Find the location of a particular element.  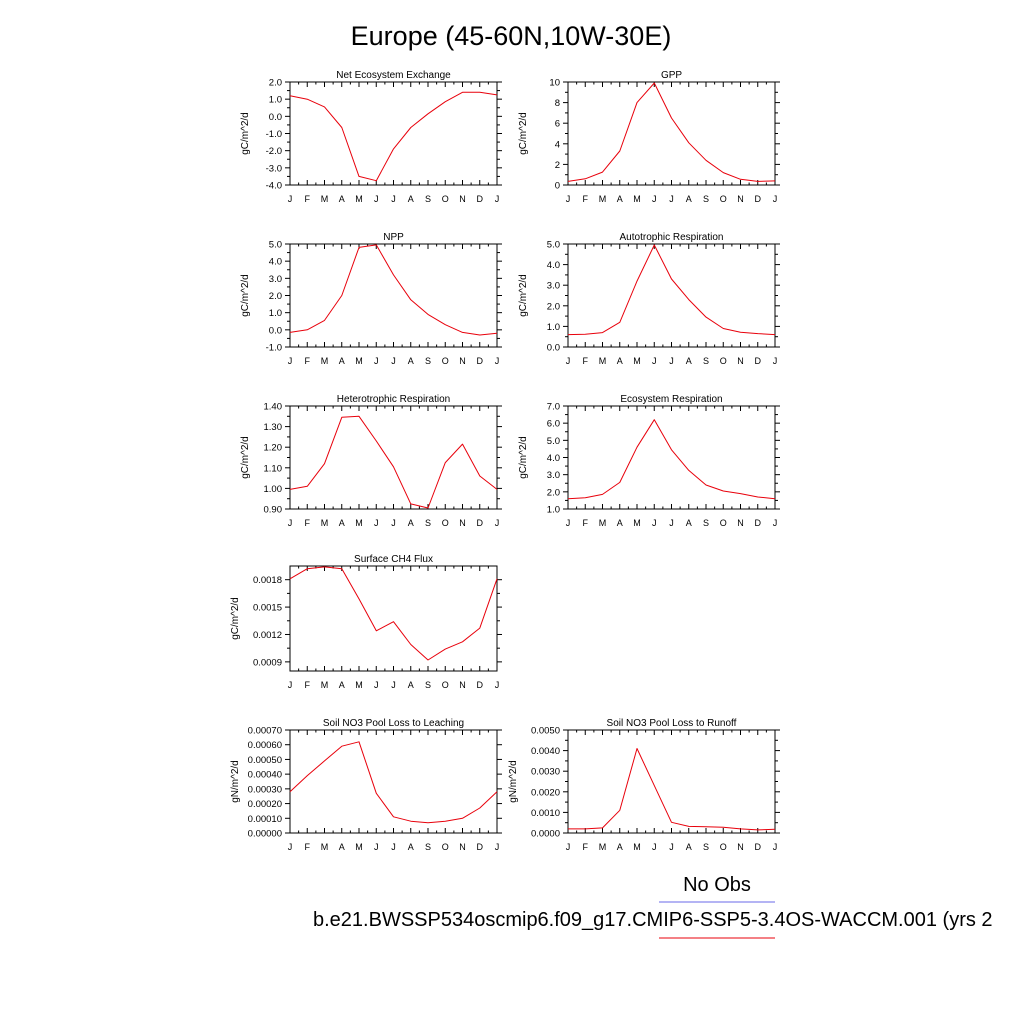

y-tick-label: 0.00040 is located at coordinates (265, 775).